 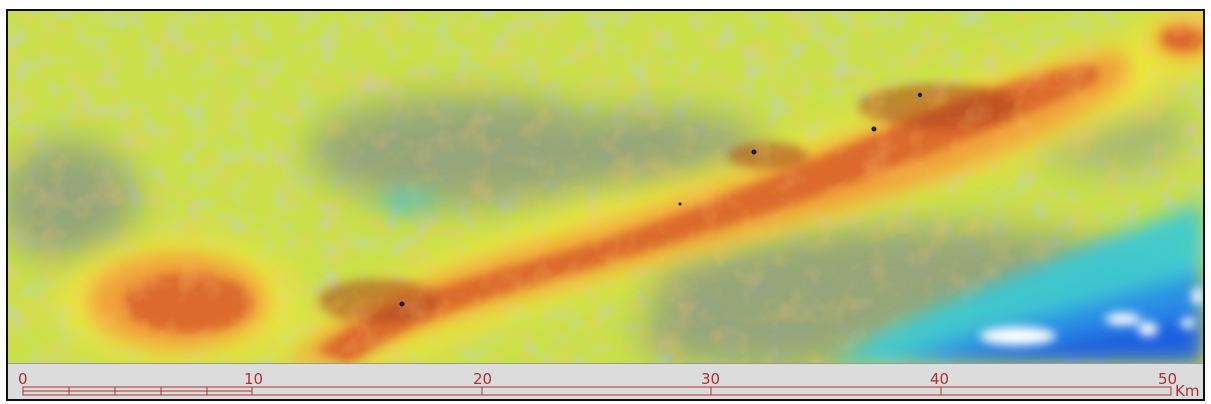 What do you see at coordinates (253, 379) in the screenshot?
I see `scale-label-10: 10` at bounding box center [253, 379].